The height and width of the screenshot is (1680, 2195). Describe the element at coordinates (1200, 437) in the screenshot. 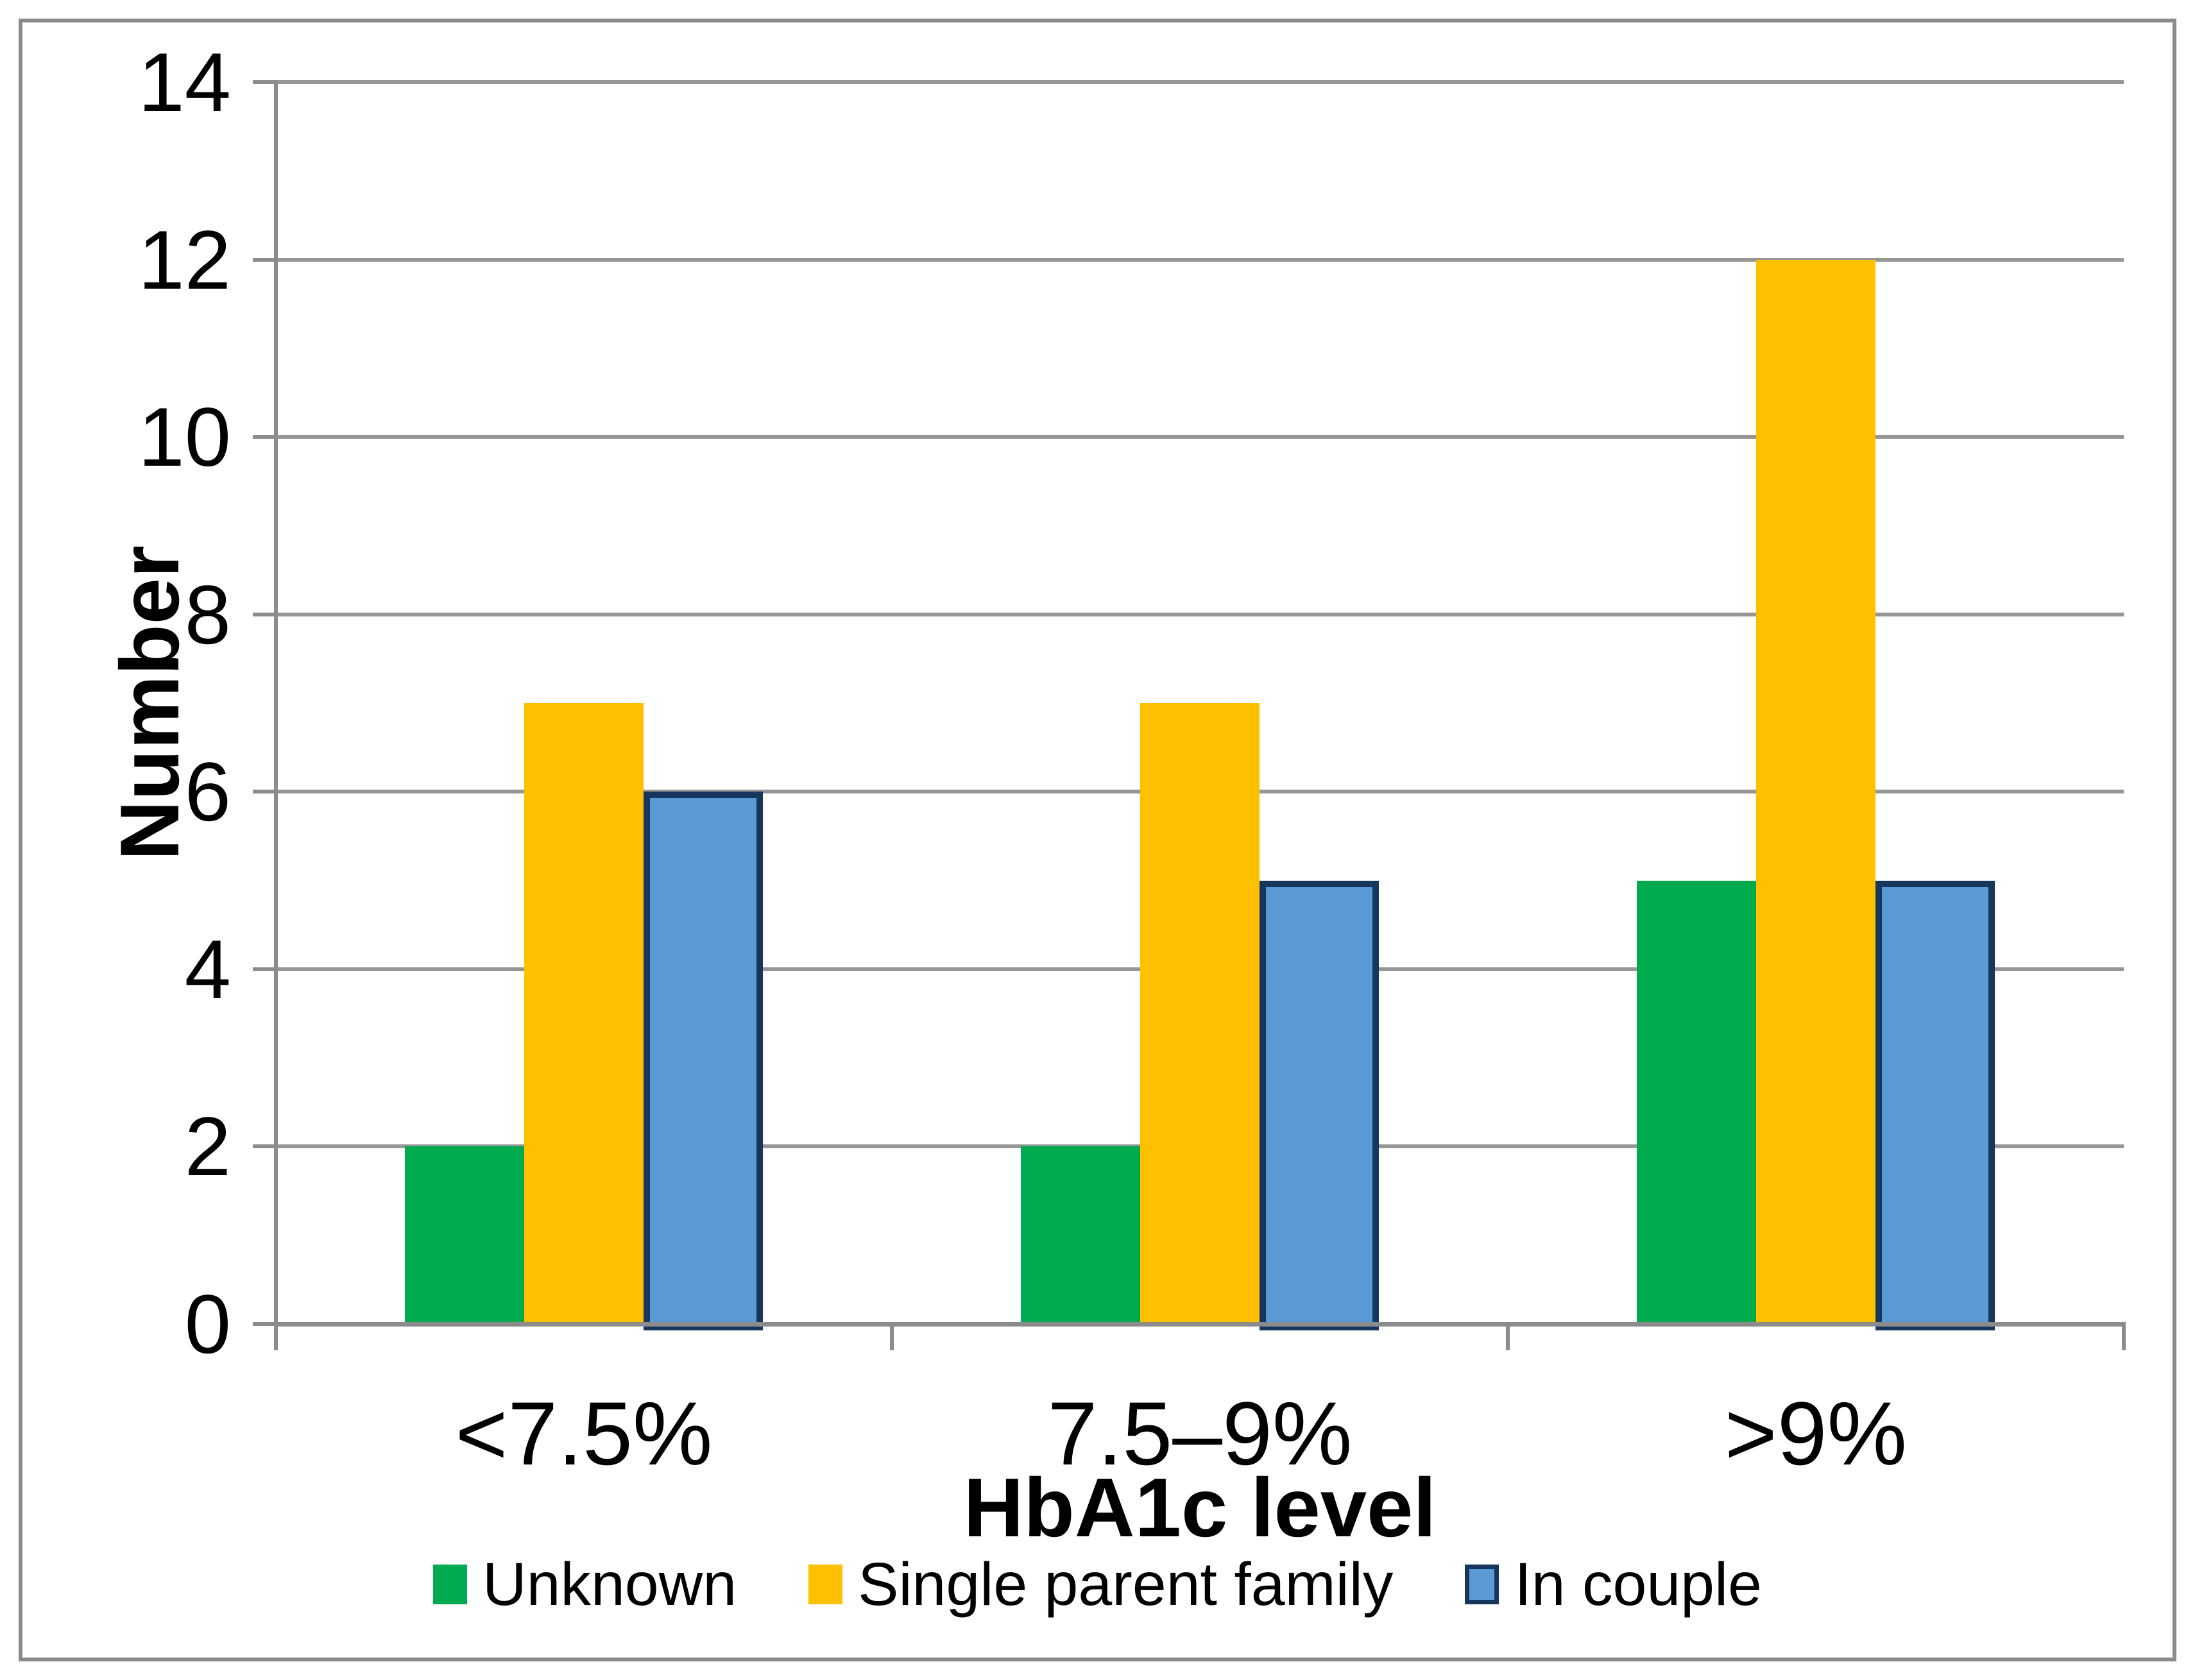

I see `gridline-y10` at that location.